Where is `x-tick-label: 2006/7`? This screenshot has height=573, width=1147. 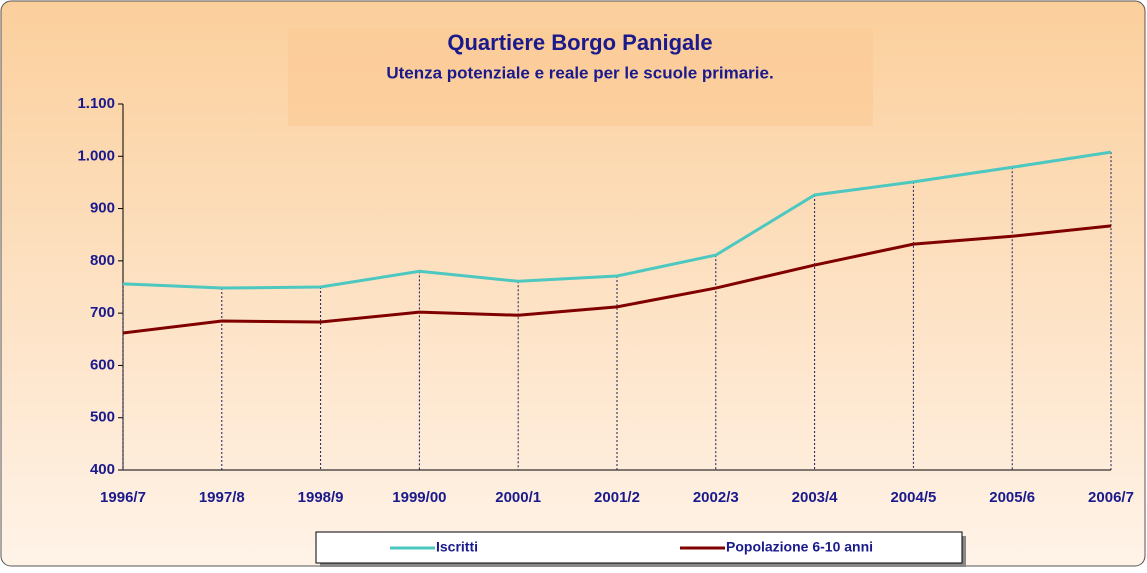
x-tick-label: 2006/7 is located at coordinates (1111, 497).